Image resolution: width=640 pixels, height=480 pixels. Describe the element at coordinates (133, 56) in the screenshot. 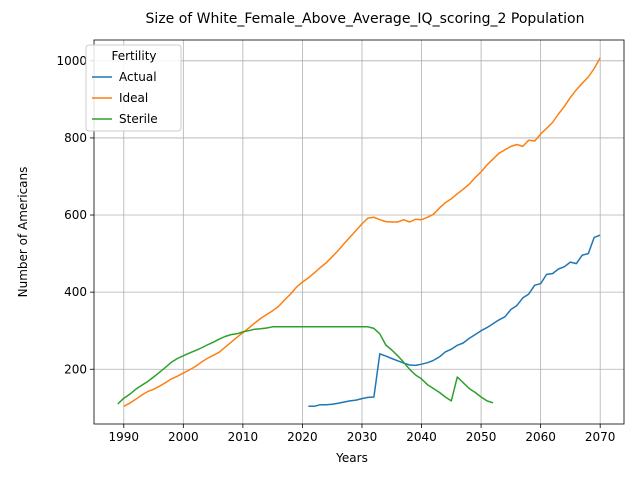

I see `legend-title: Fertility` at that location.